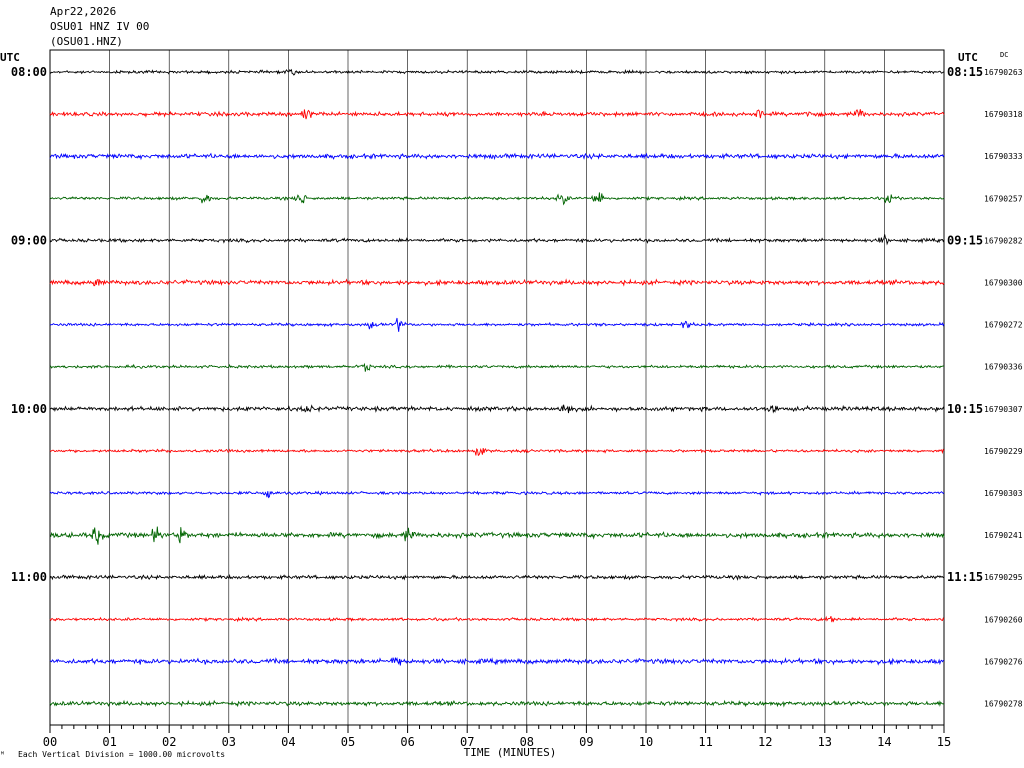 This screenshot has width=1024, height=768. I want to click on x-tick-label: 12, so click(765, 742).